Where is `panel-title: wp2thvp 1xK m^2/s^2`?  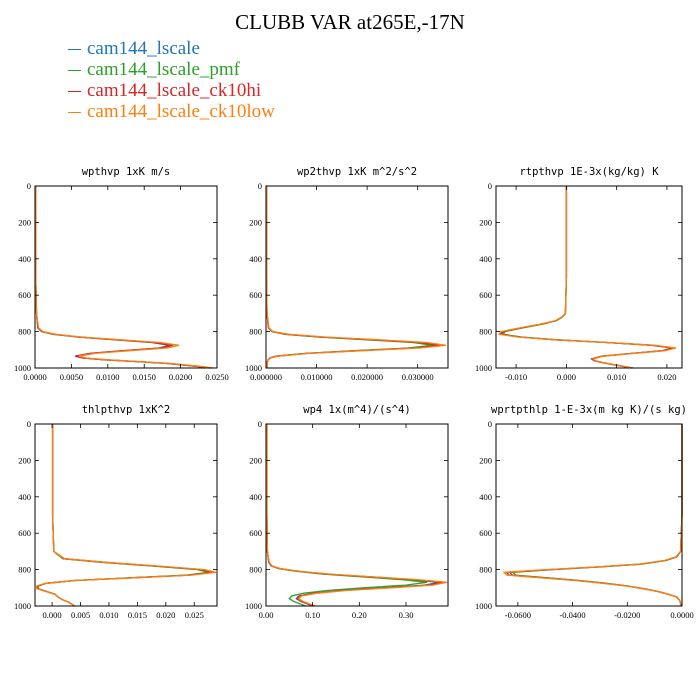 panel-title: wp2thvp 1xK m^2/s^2 is located at coordinates (357, 172).